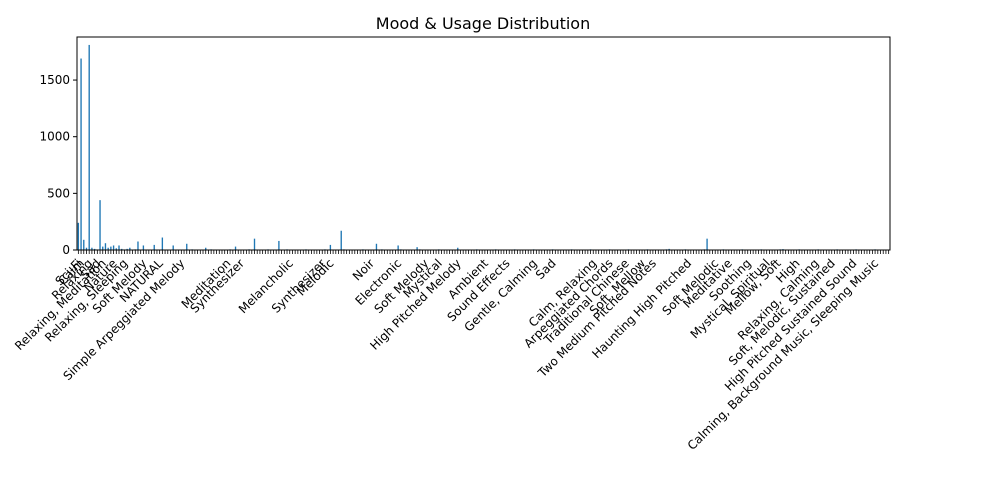  What do you see at coordinates (546, 269) in the screenshot?
I see `x-tick-label: Sad` at bounding box center [546, 269].